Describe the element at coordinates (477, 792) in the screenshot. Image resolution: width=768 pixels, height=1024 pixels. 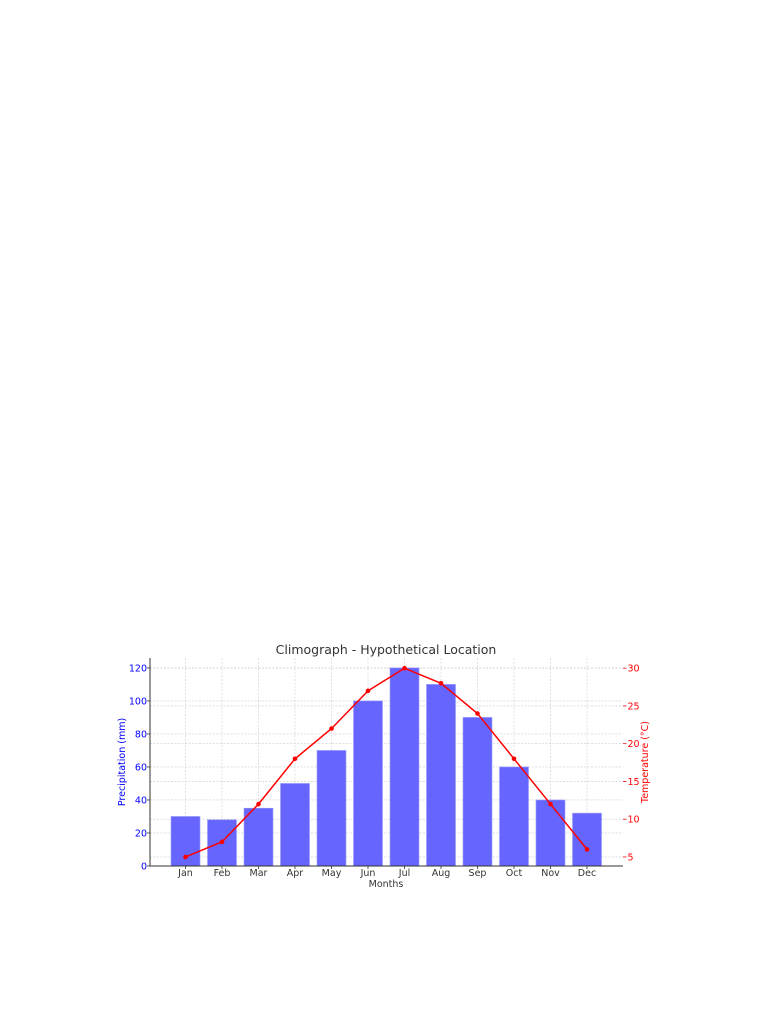
I see `precip-bar-sep` at that location.